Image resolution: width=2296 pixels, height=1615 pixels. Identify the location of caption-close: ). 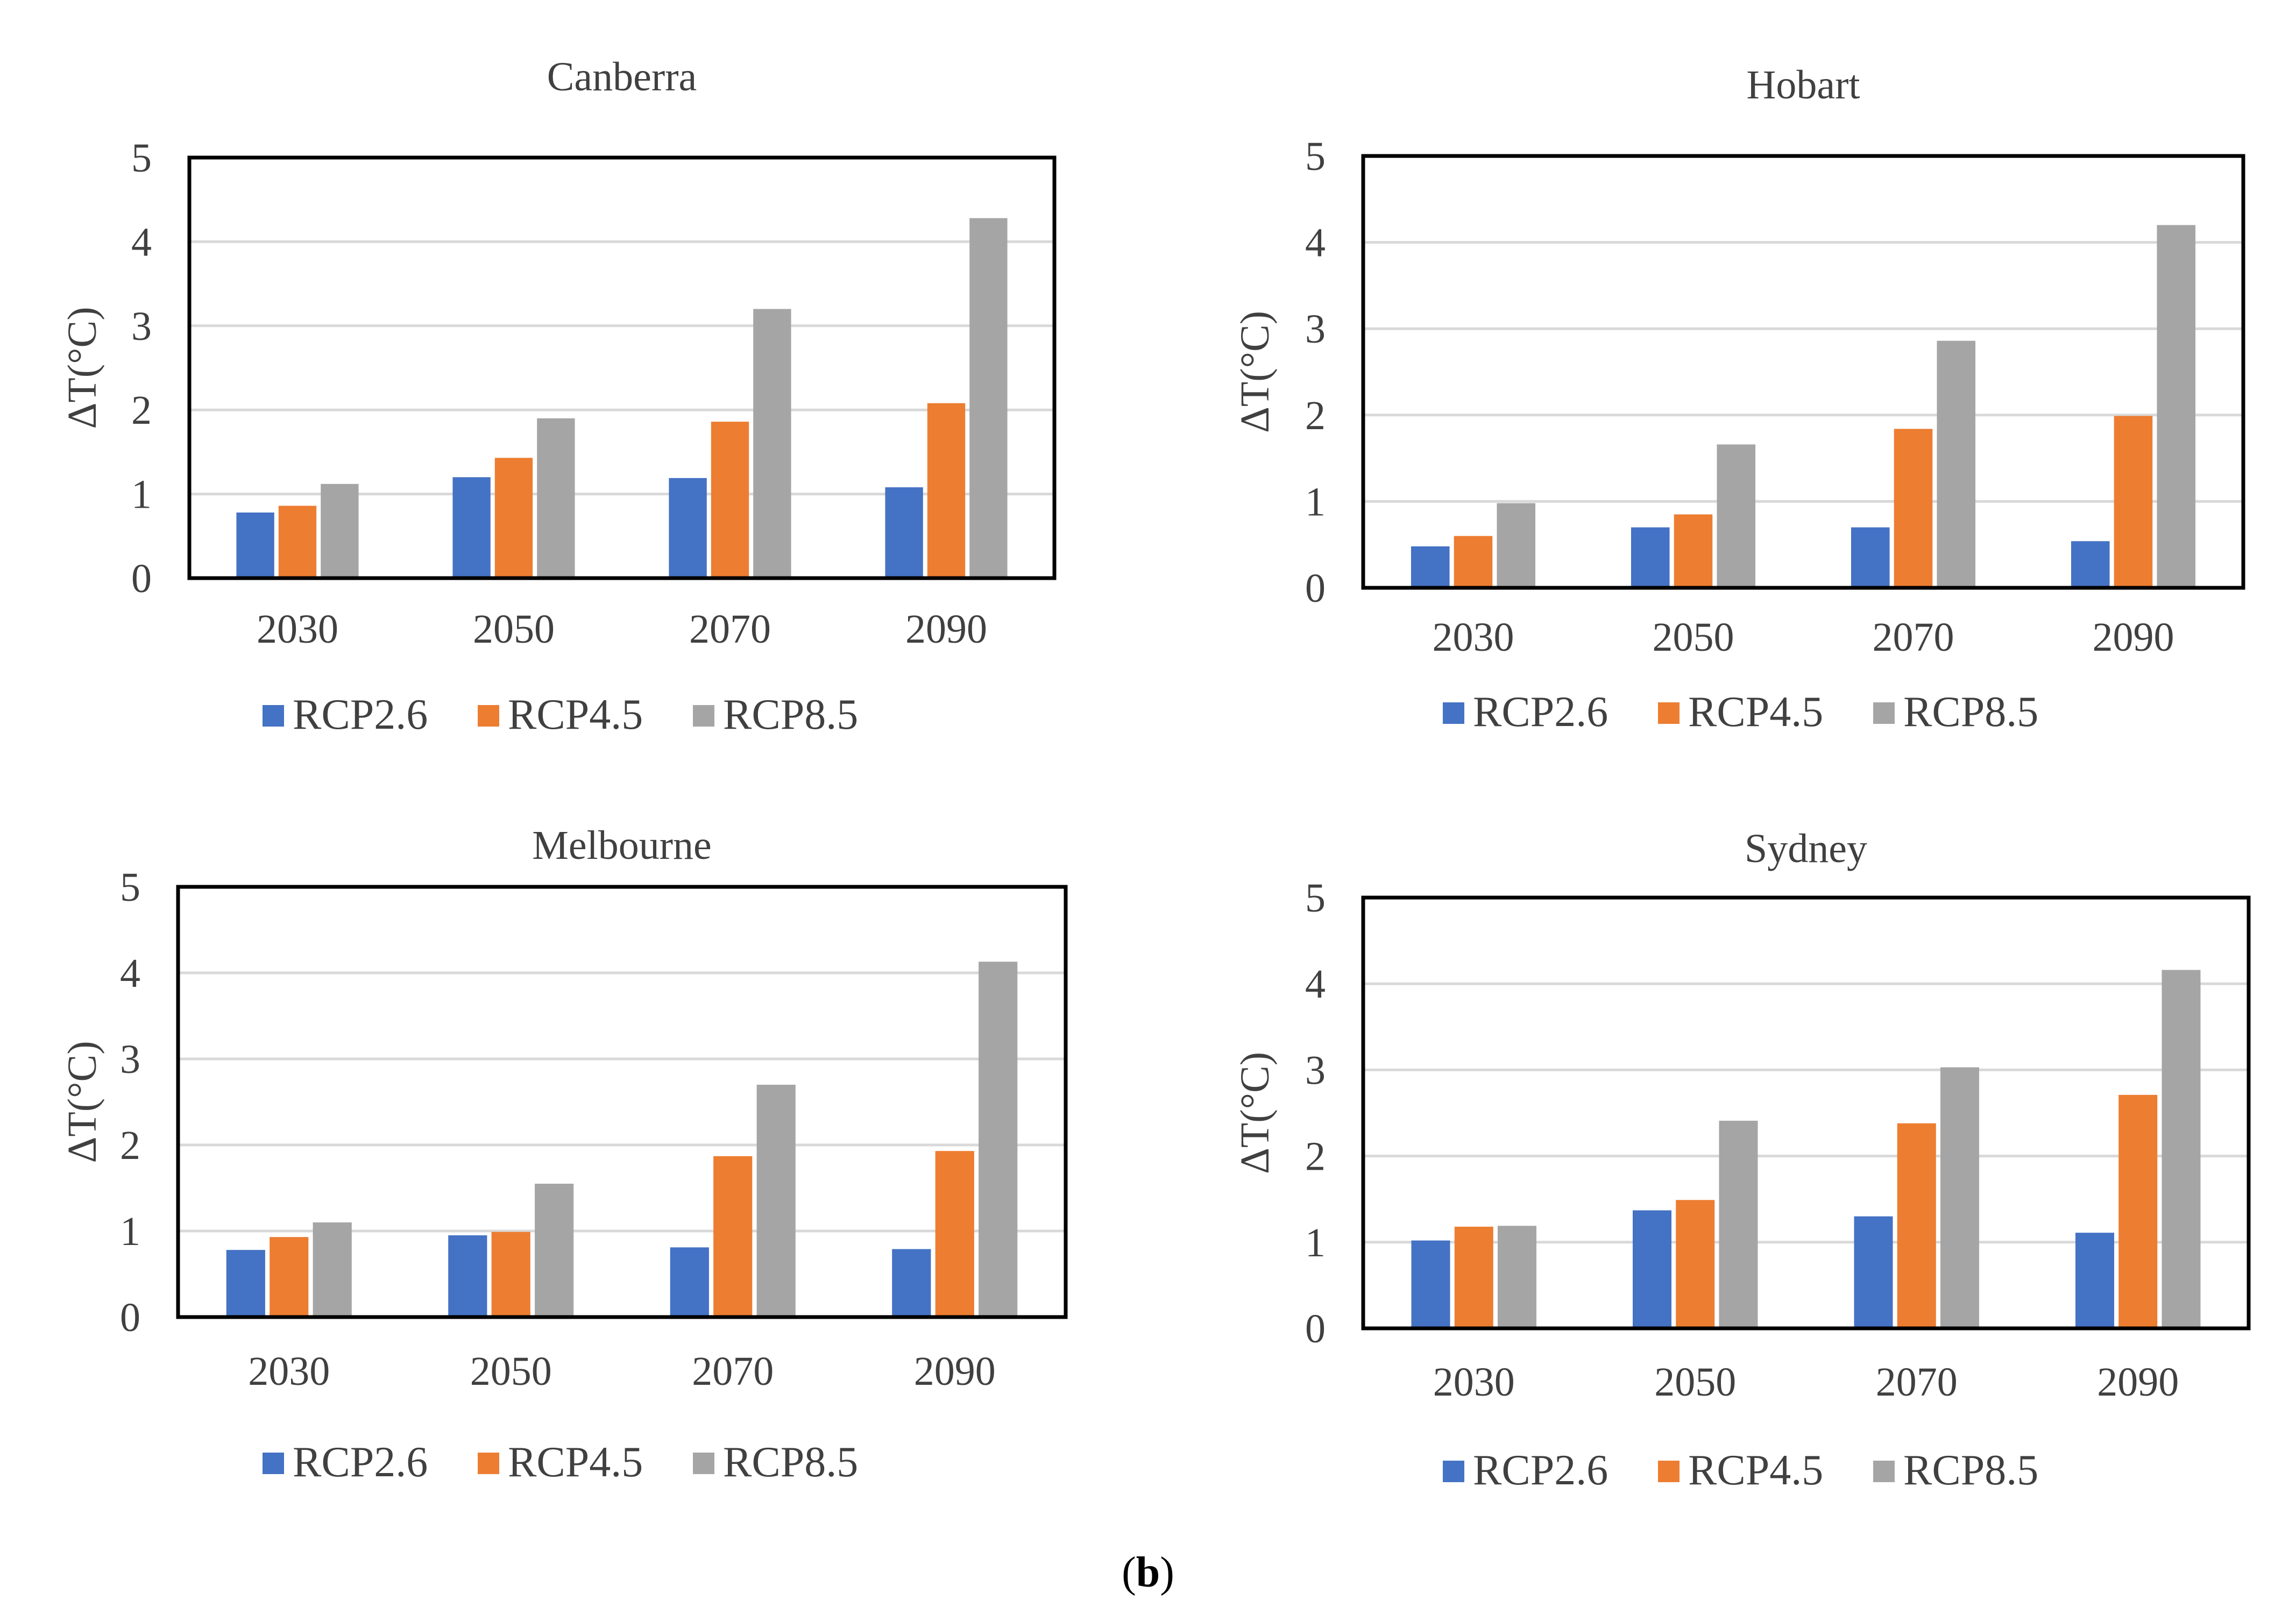
(1167, 1572).